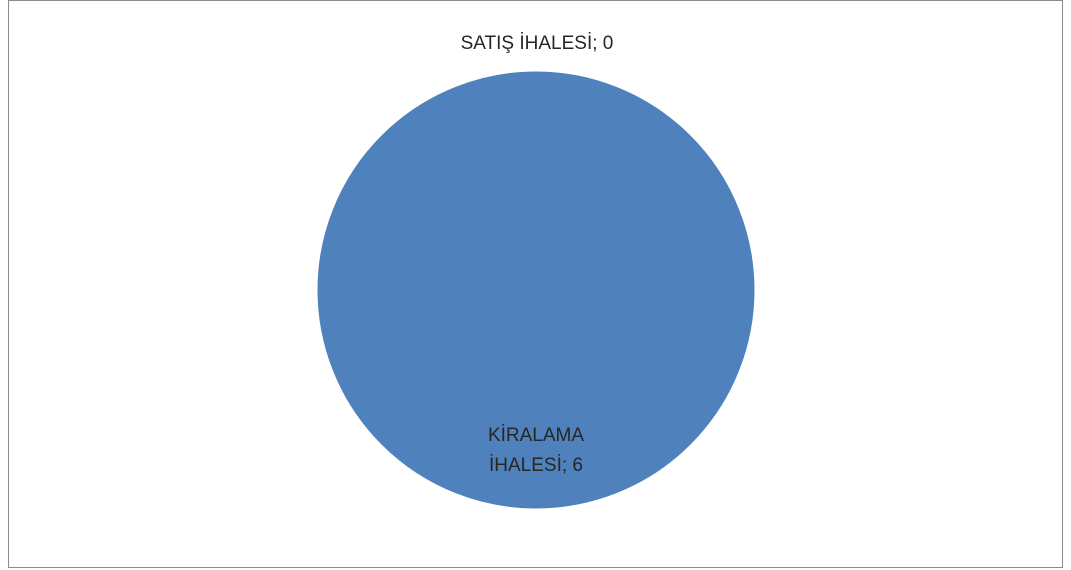 The image size is (1071, 570). What do you see at coordinates (536, 465) in the screenshot?
I see `data-label-kiralama-line2: İHALESİ; 6` at bounding box center [536, 465].